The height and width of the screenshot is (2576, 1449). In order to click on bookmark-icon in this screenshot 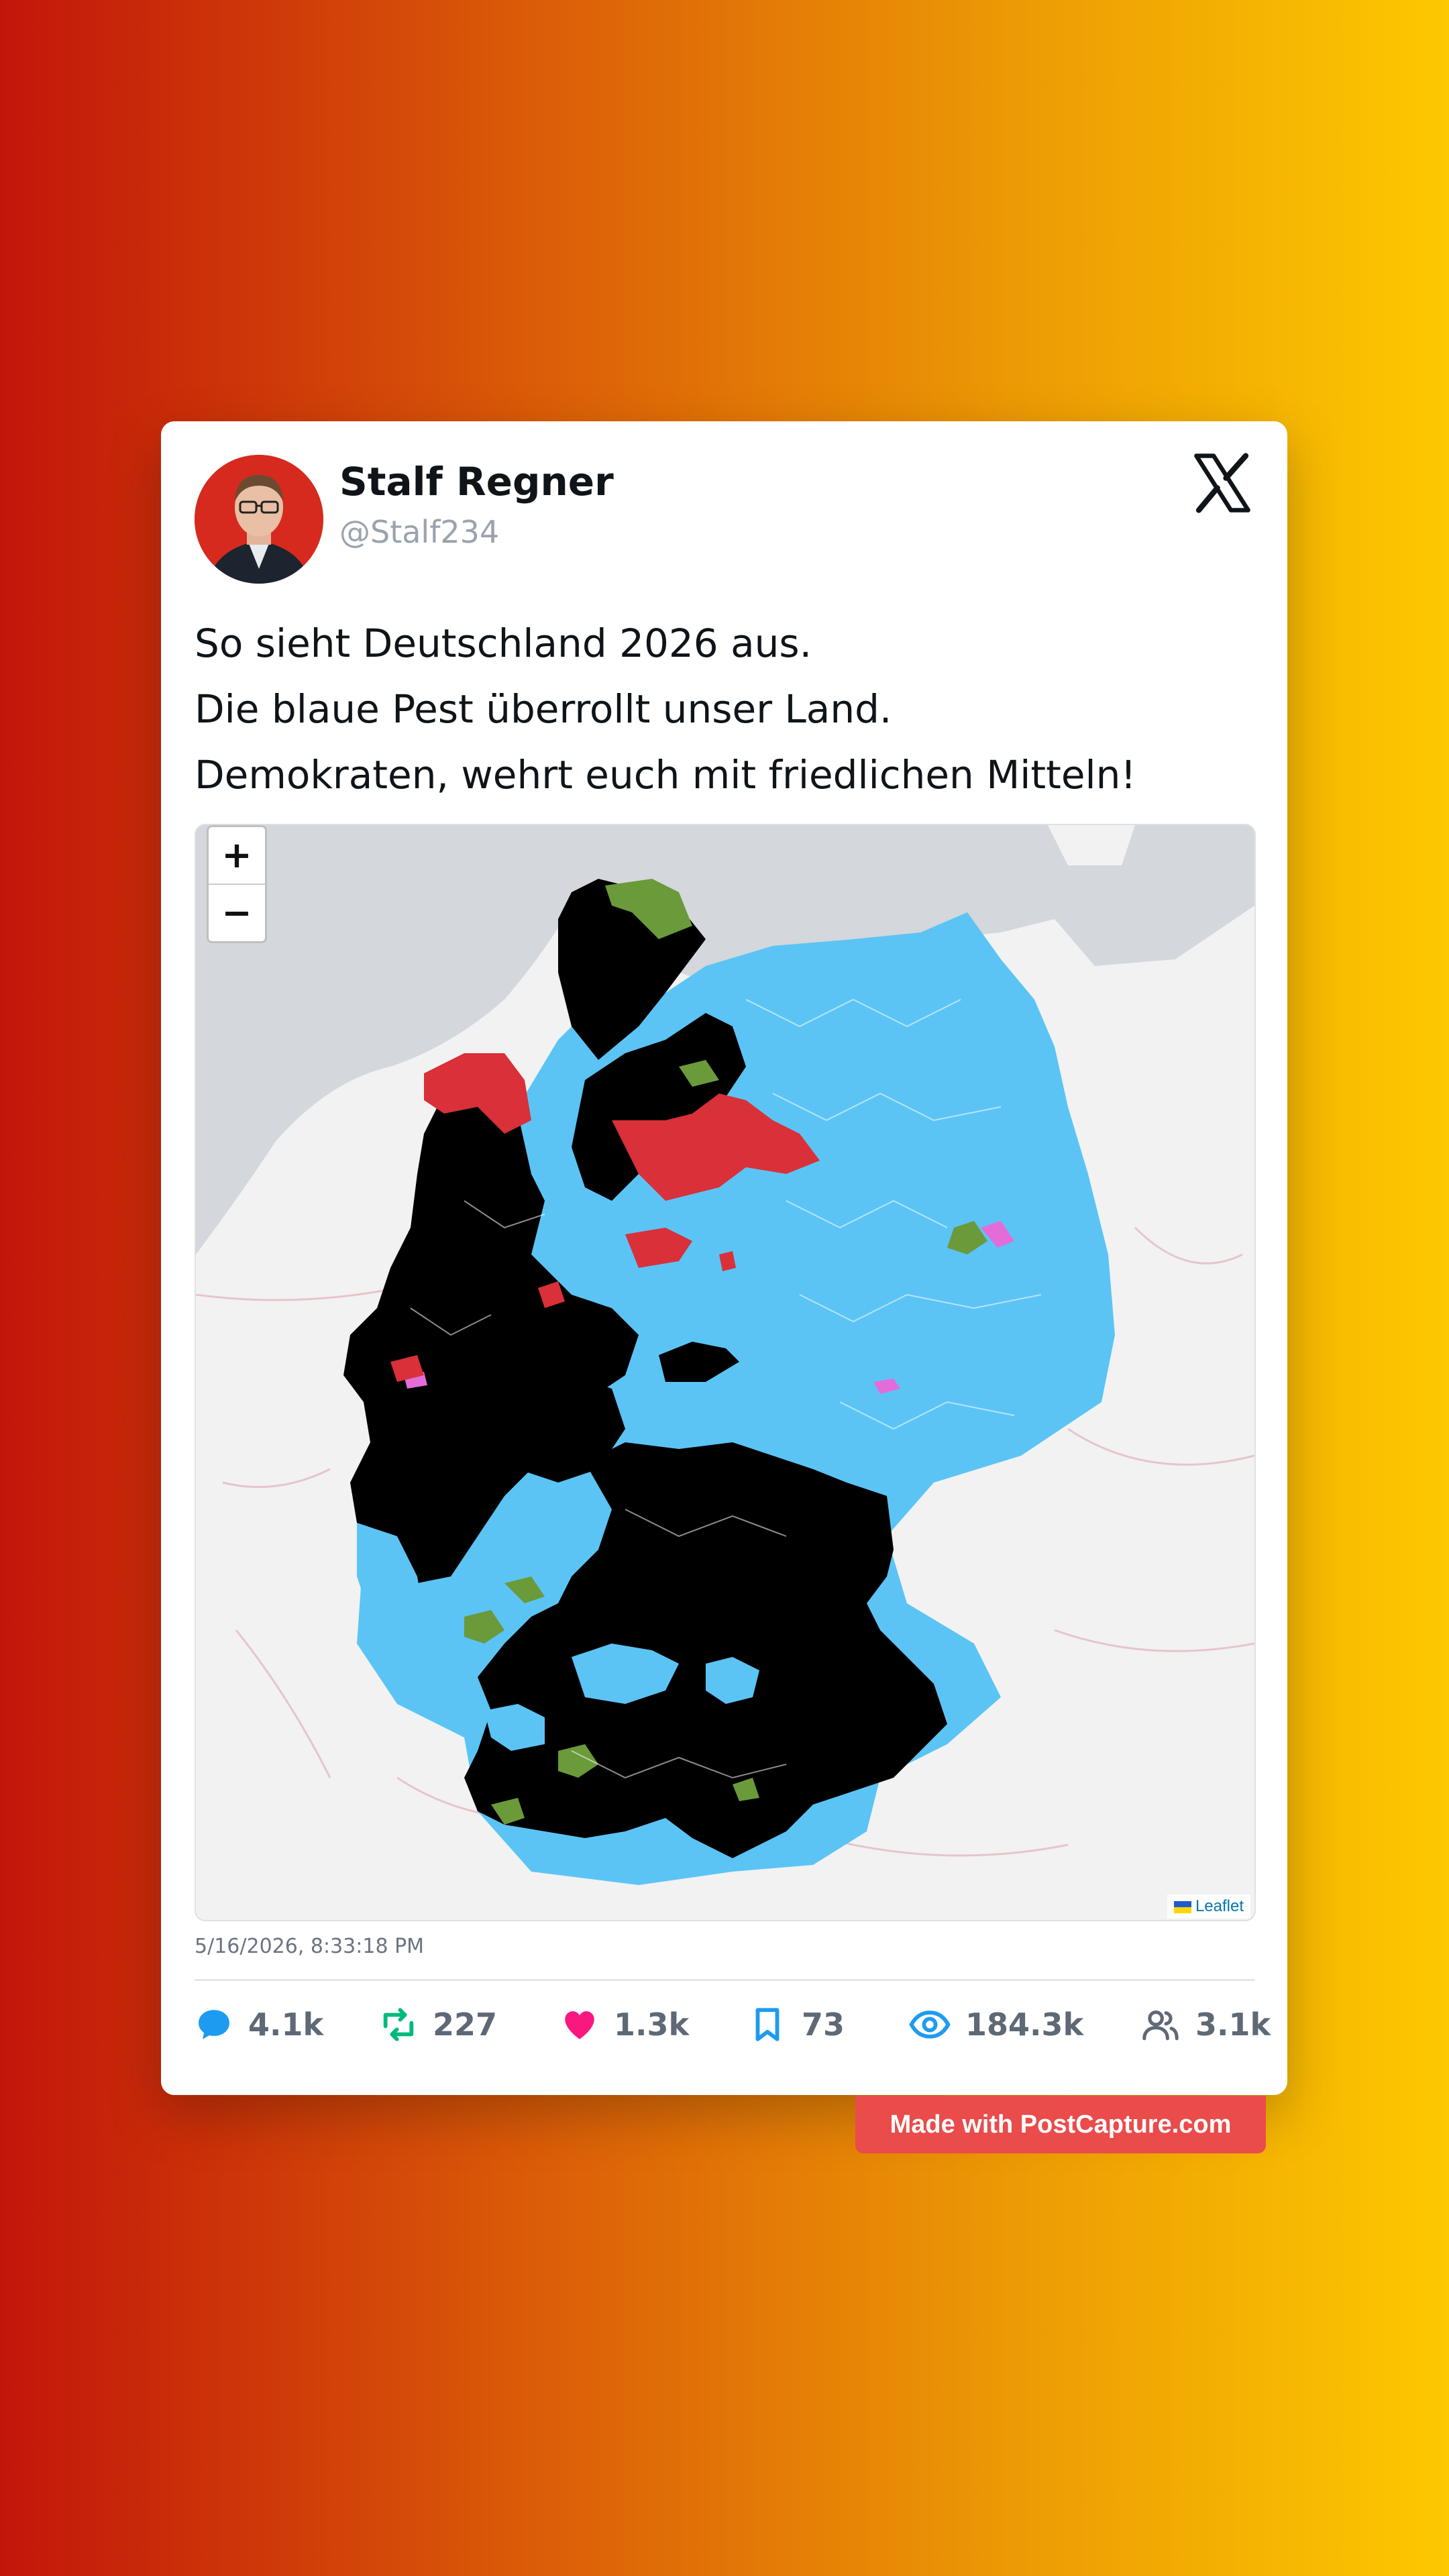, I will do `click(767, 2024)`.